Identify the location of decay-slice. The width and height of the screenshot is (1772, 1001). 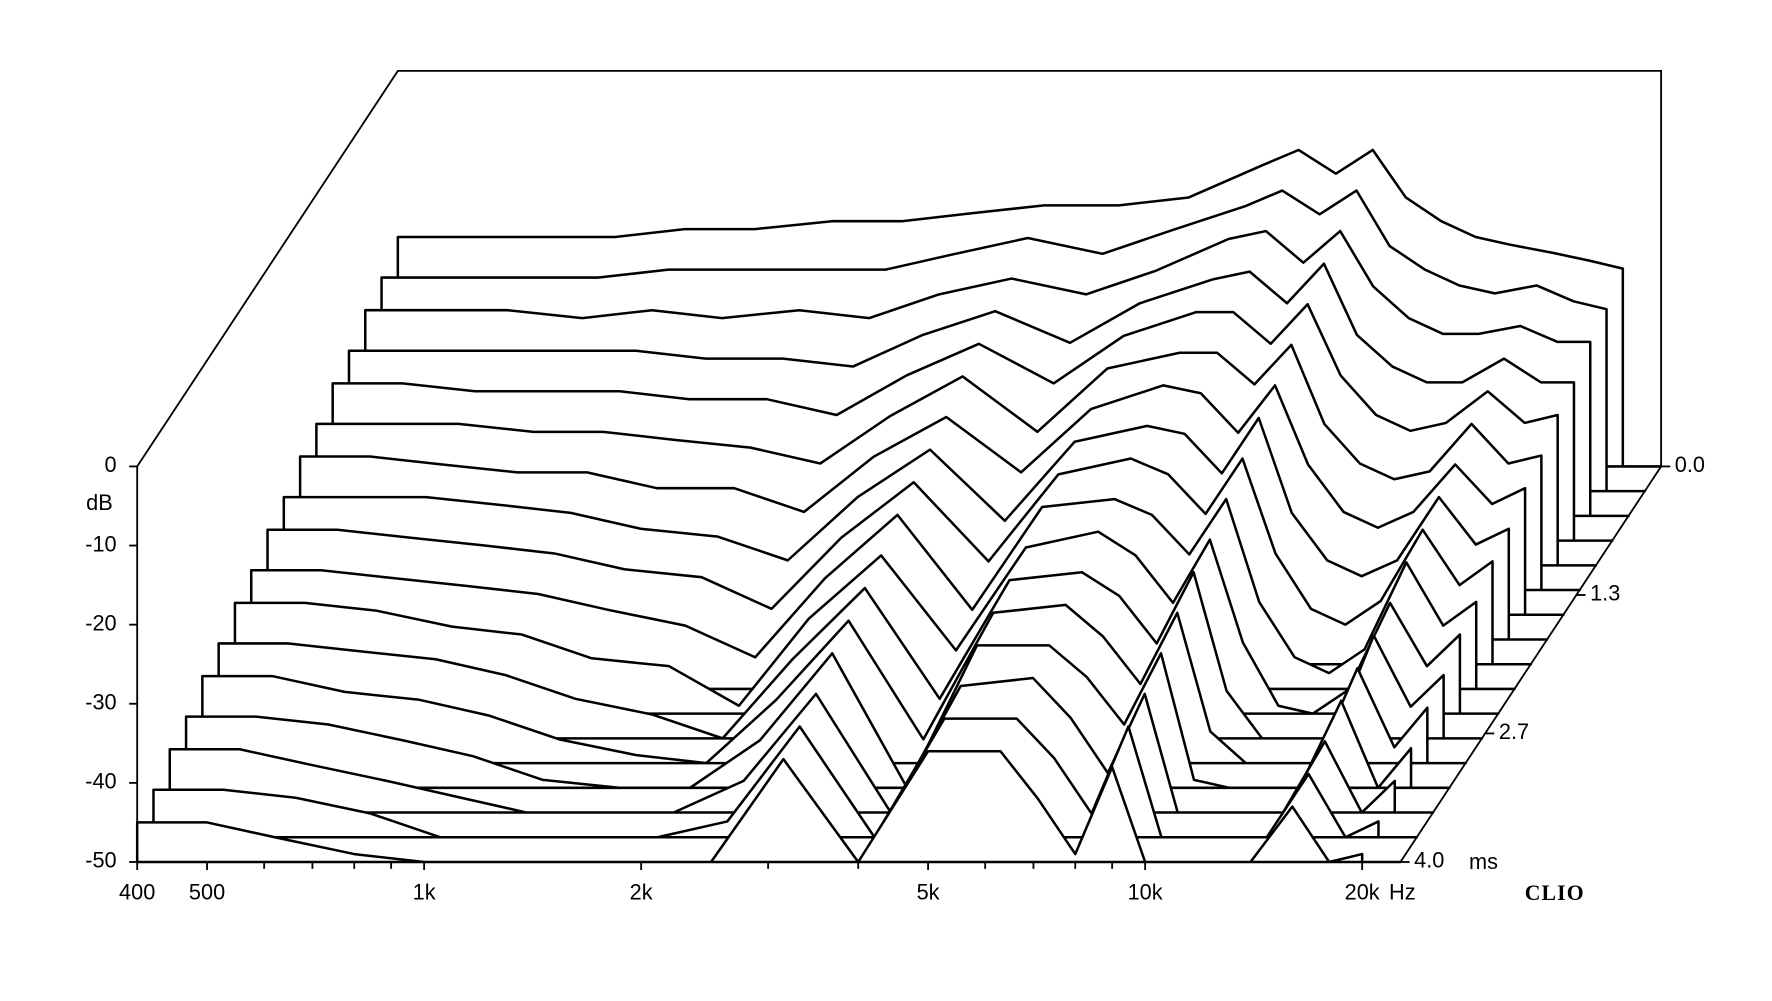
(768, 806).